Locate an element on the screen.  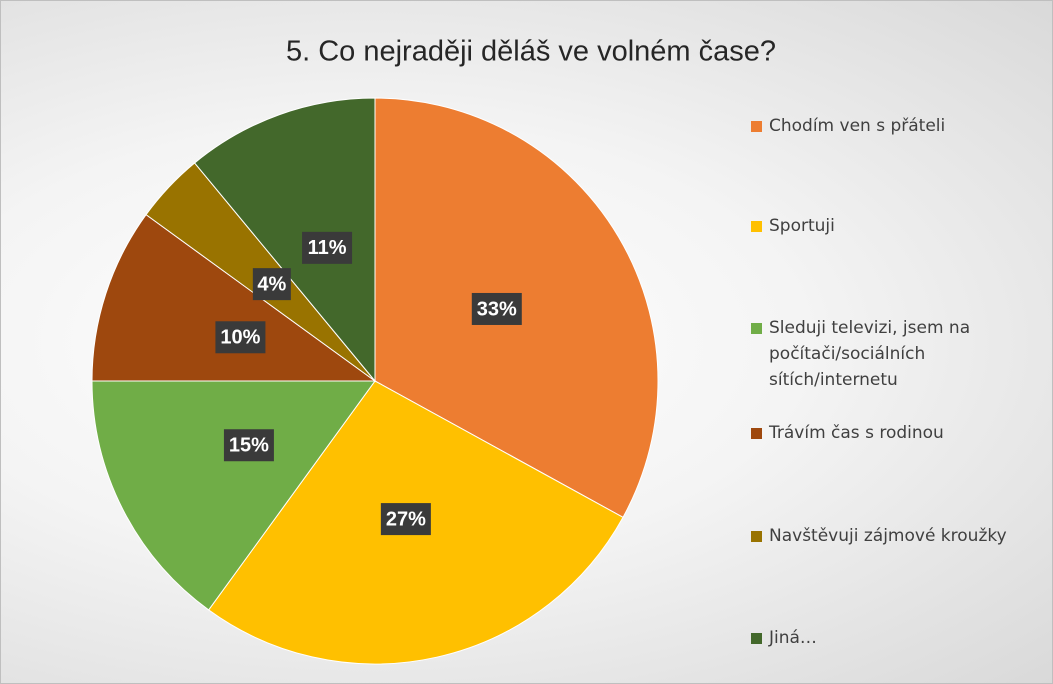
legend-label: Navštěvuji zájmové kroužky is located at coordinates (888, 536).